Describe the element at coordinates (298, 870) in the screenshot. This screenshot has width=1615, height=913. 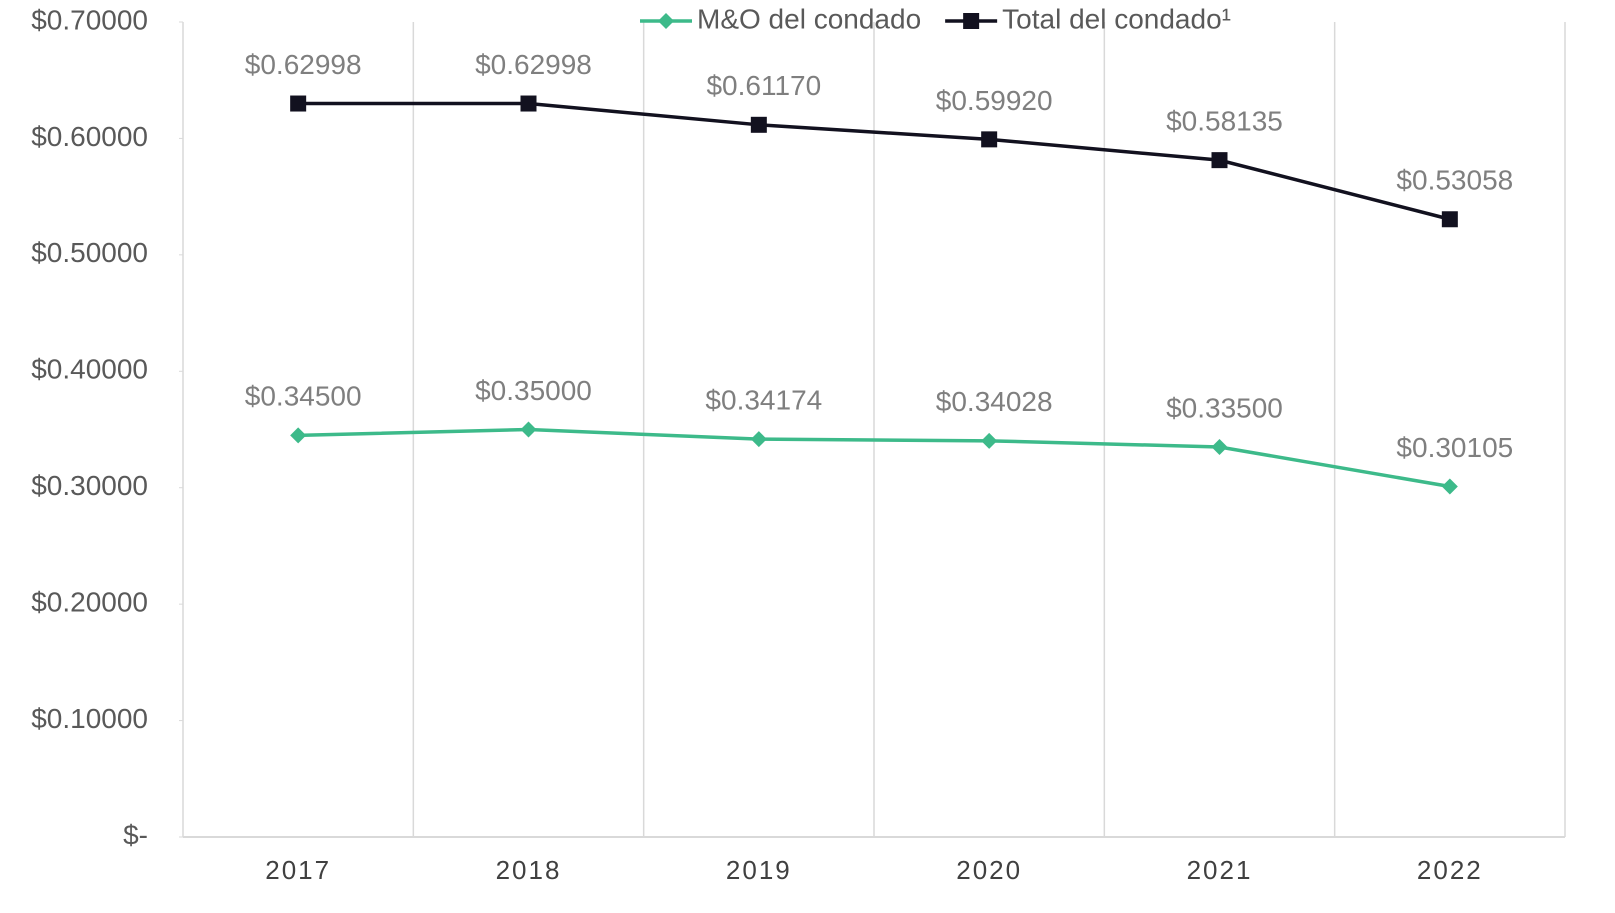
I see `x-tick-label: 2017` at that location.